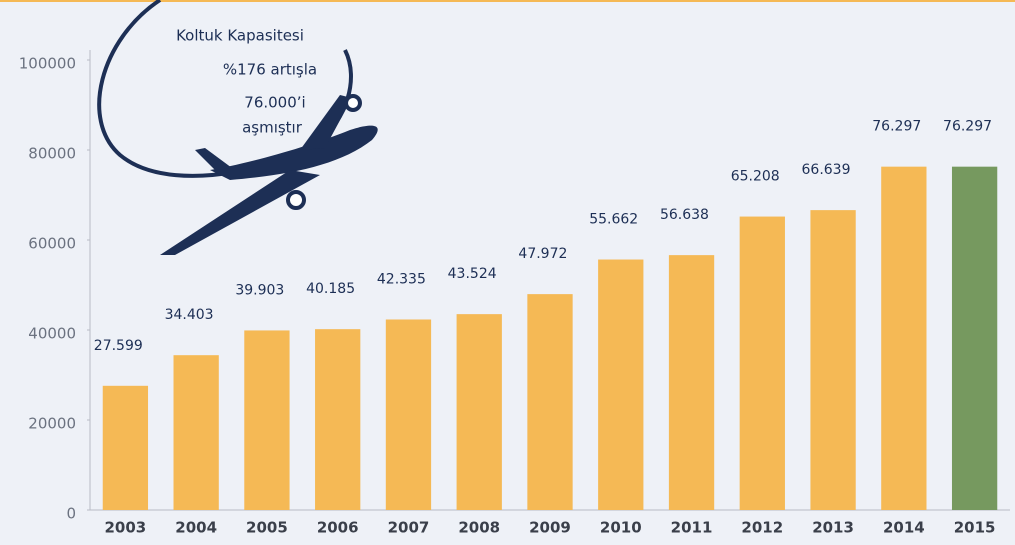 The height and width of the screenshot is (545, 1015). Describe the element at coordinates (270, 70) in the screenshot. I see `annotation-line: %176 artışla` at that location.